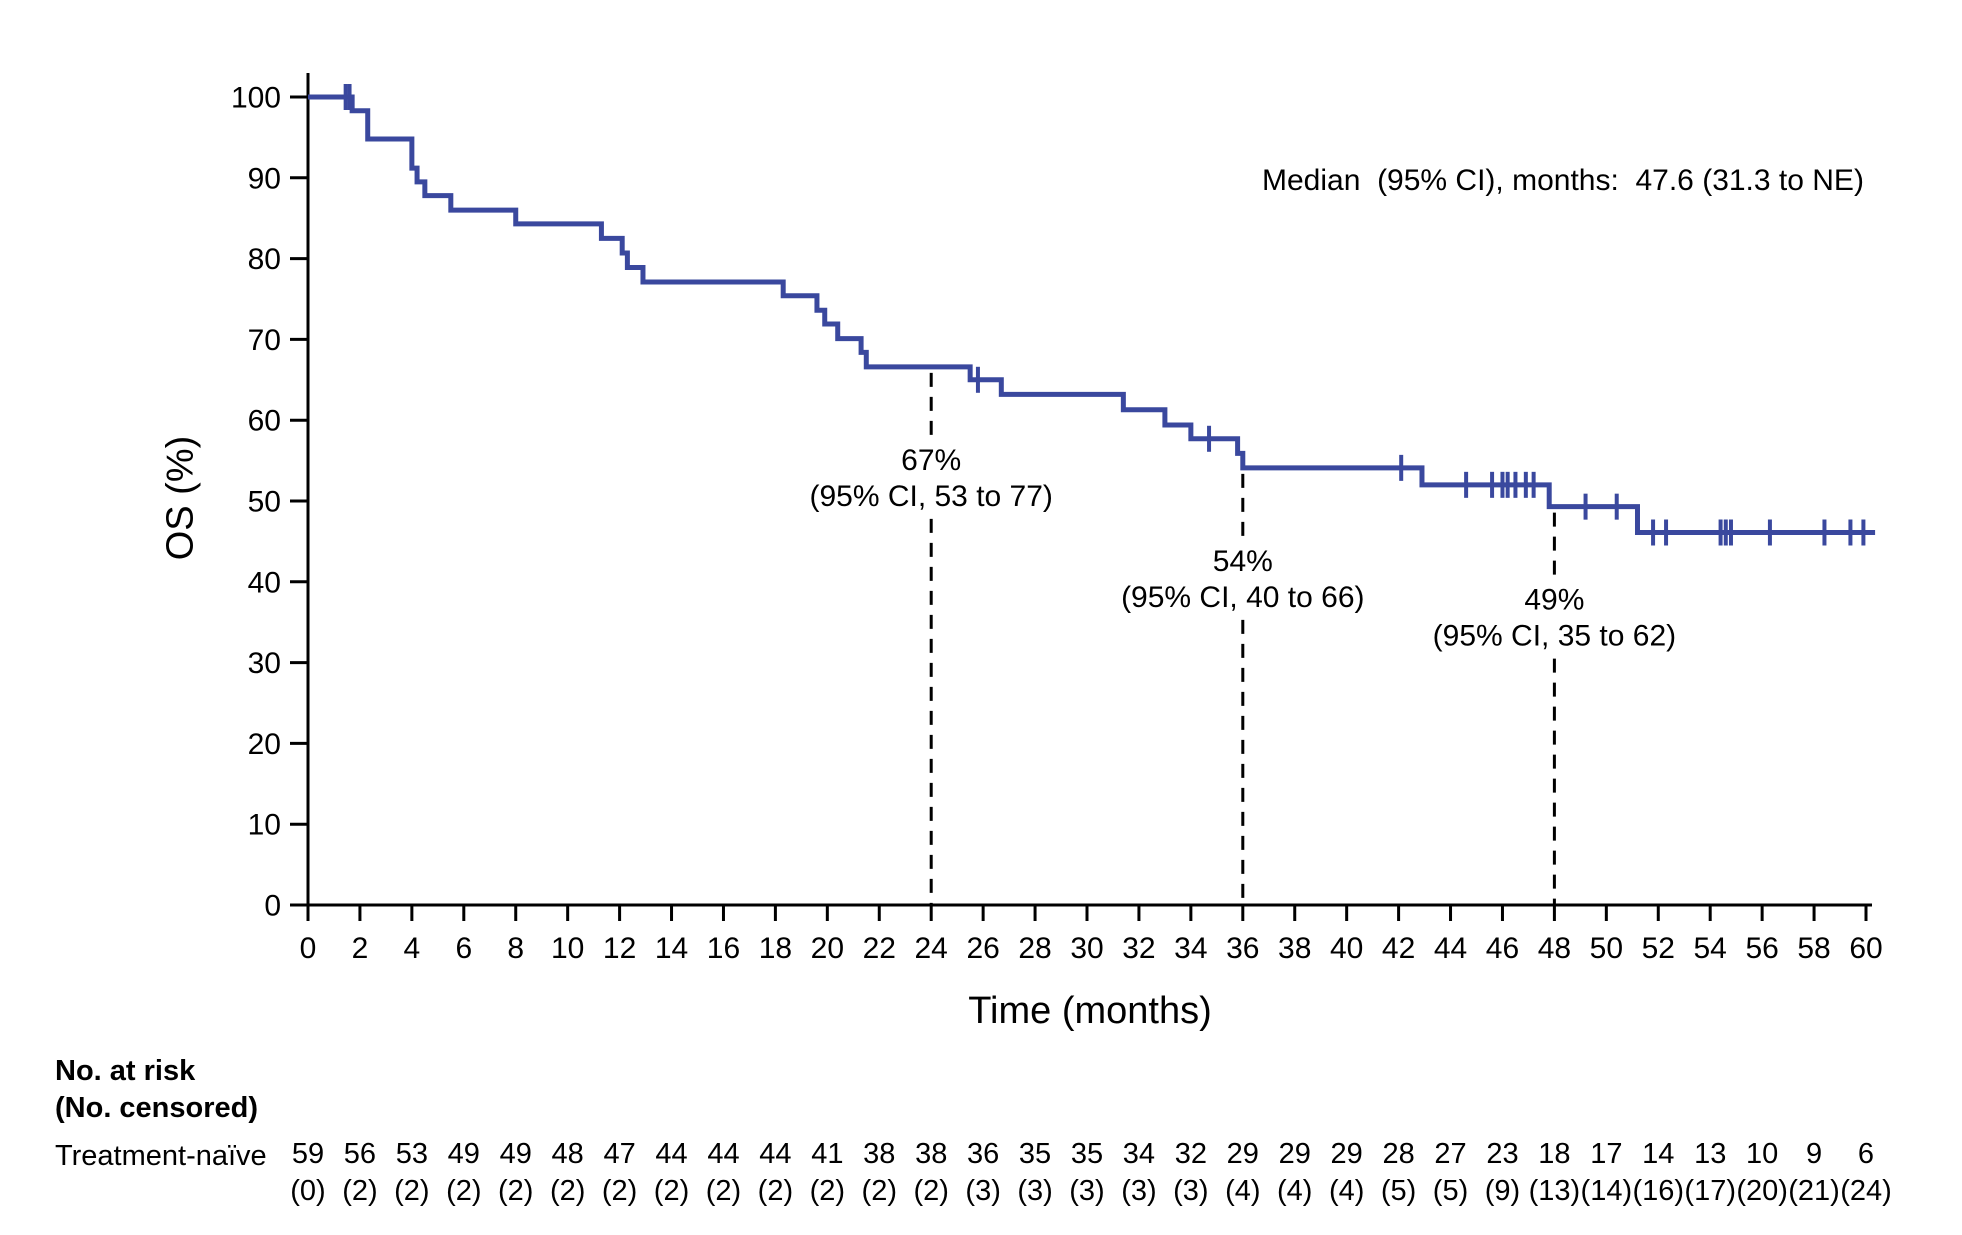 The width and height of the screenshot is (1962, 1235). What do you see at coordinates (1554, 1154) in the screenshot?
I see `risk-at-risk-value: 18` at bounding box center [1554, 1154].